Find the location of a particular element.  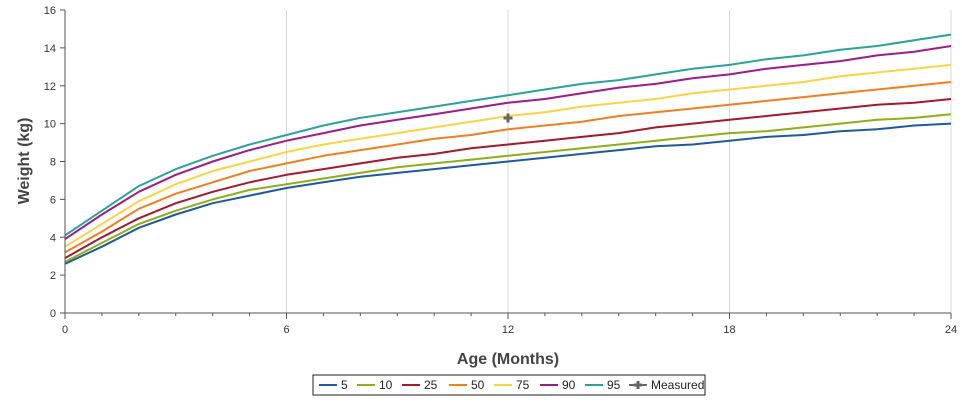

legend-item-90: 90 is located at coordinates (558, 385).